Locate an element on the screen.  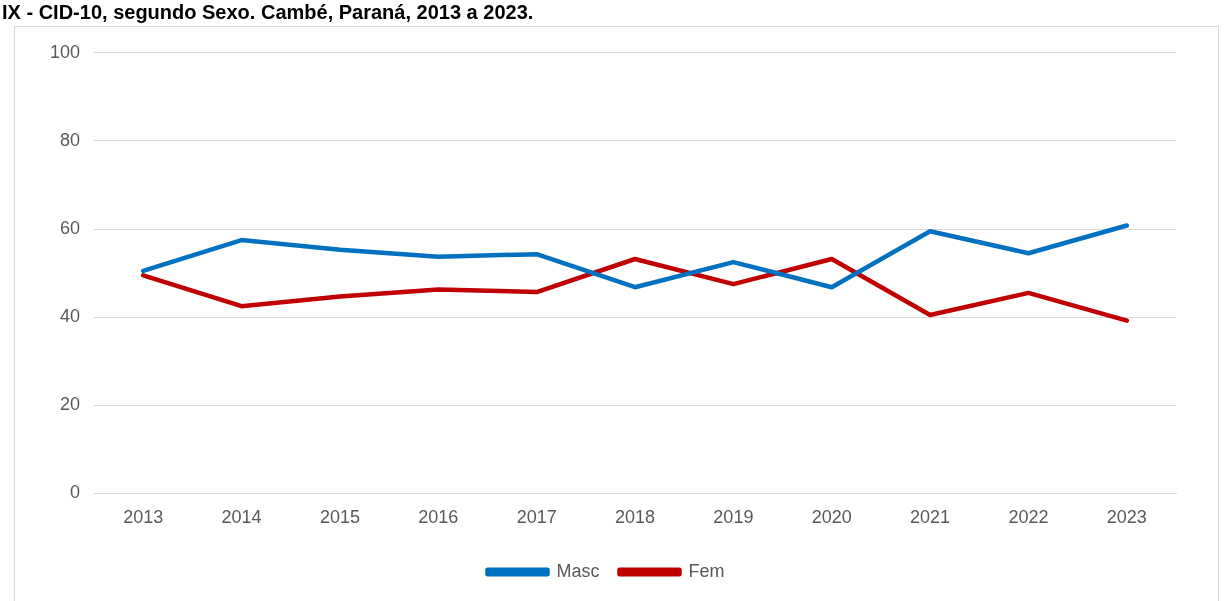
legend-label: Fem is located at coordinates (706, 570).